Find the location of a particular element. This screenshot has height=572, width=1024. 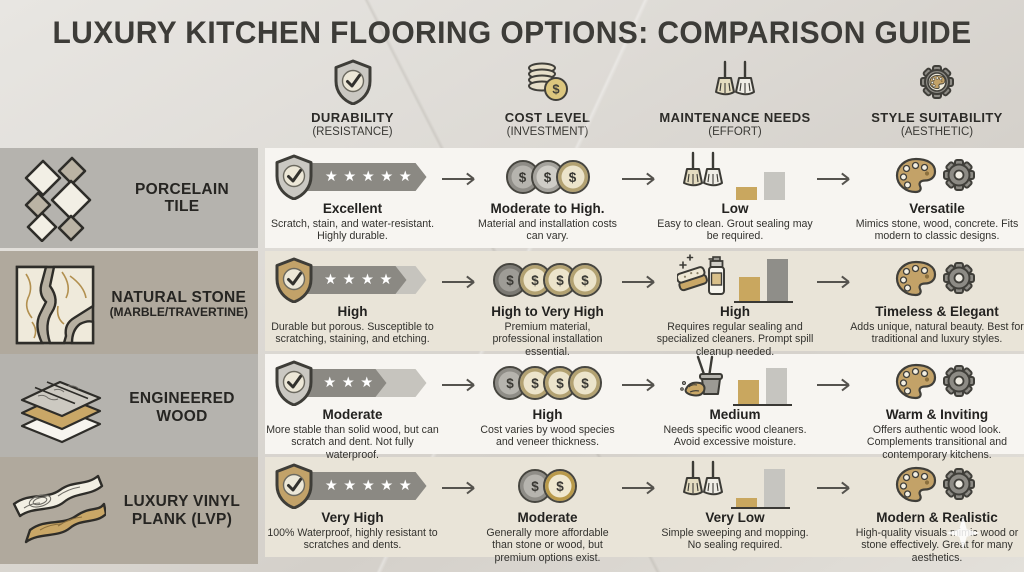

row-label: LUXURY VINYL PLANK (LVP) is located at coordinates (129, 511).